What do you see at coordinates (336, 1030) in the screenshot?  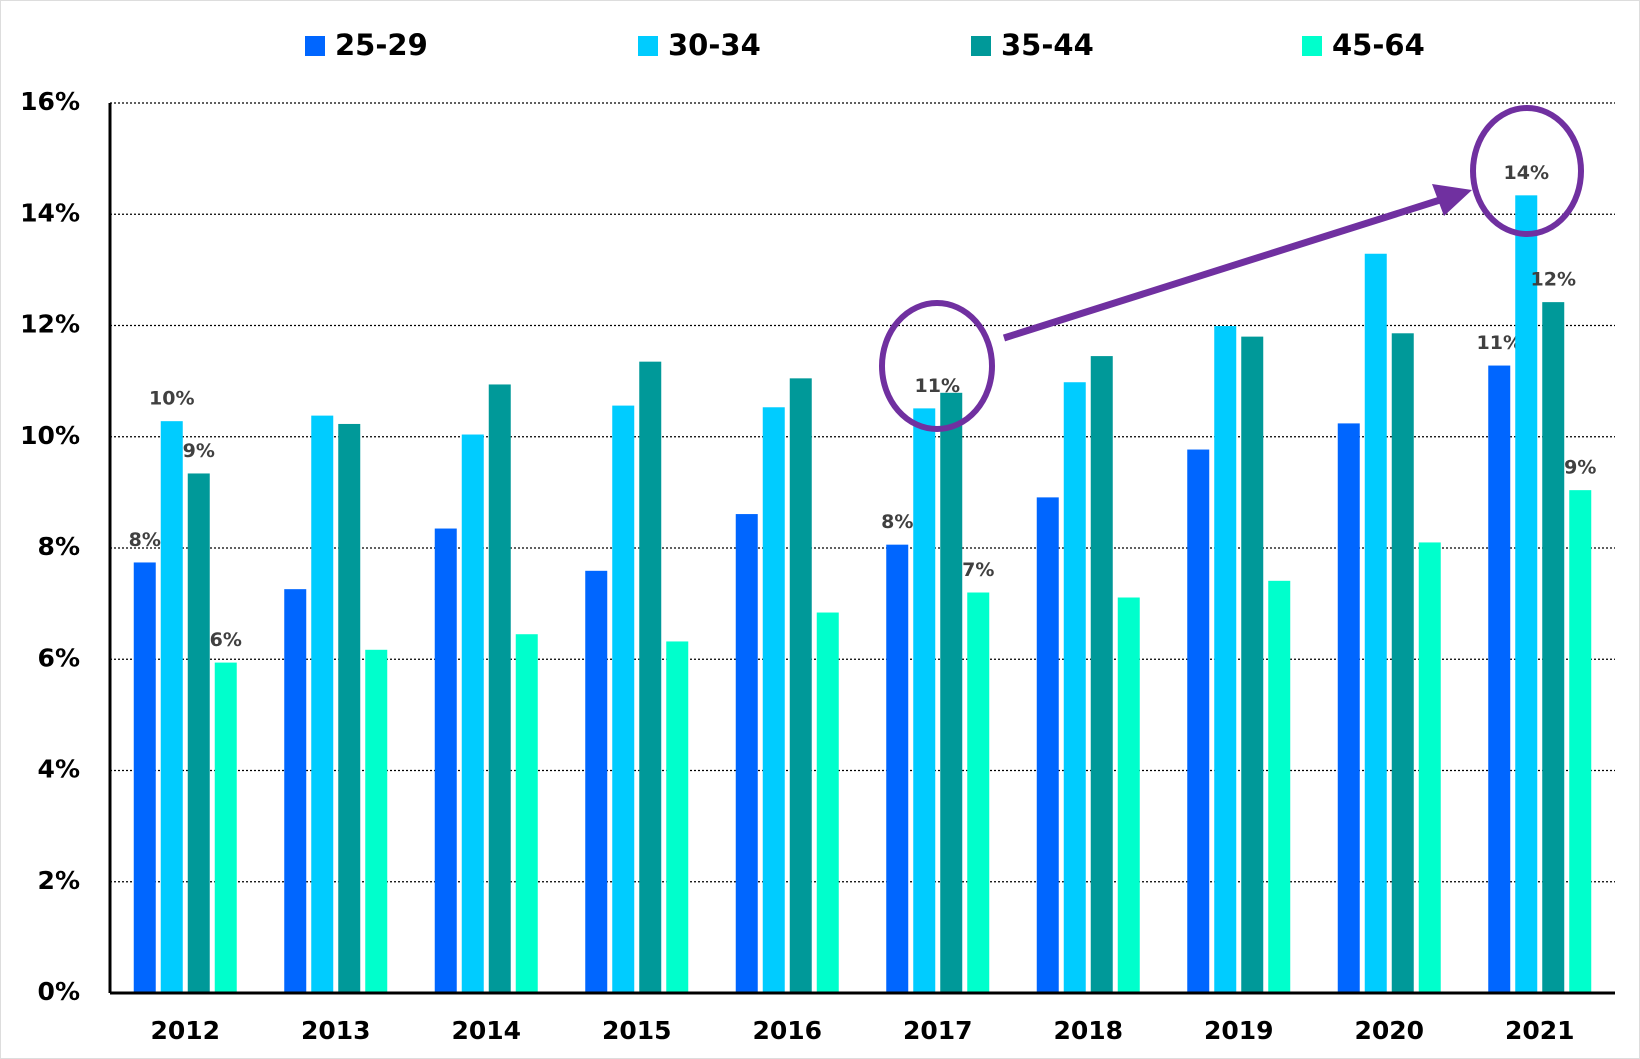 I see `x-tick-label: 2013` at bounding box center [336, 1030].